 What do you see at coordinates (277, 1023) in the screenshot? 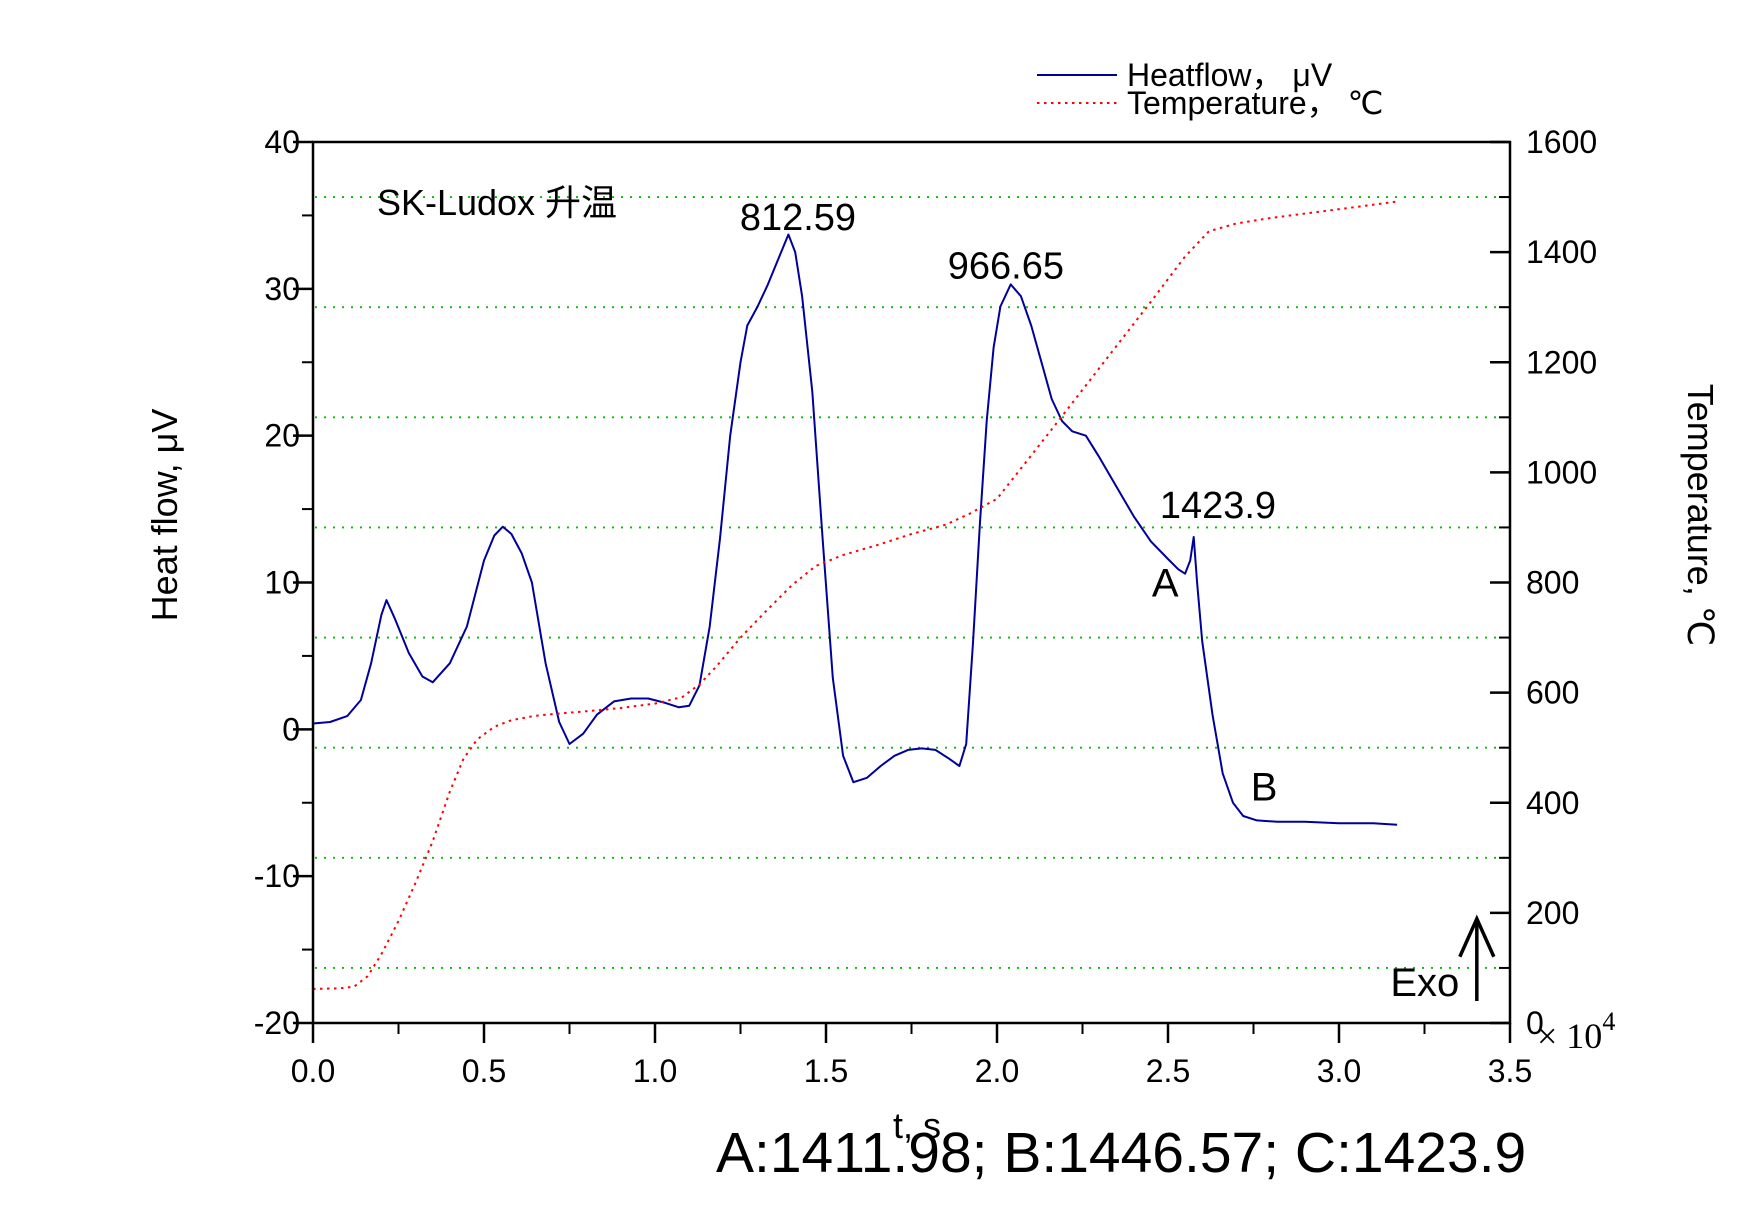
I see `y-left-tick-label: -20` at bounding box center [277, 1023].